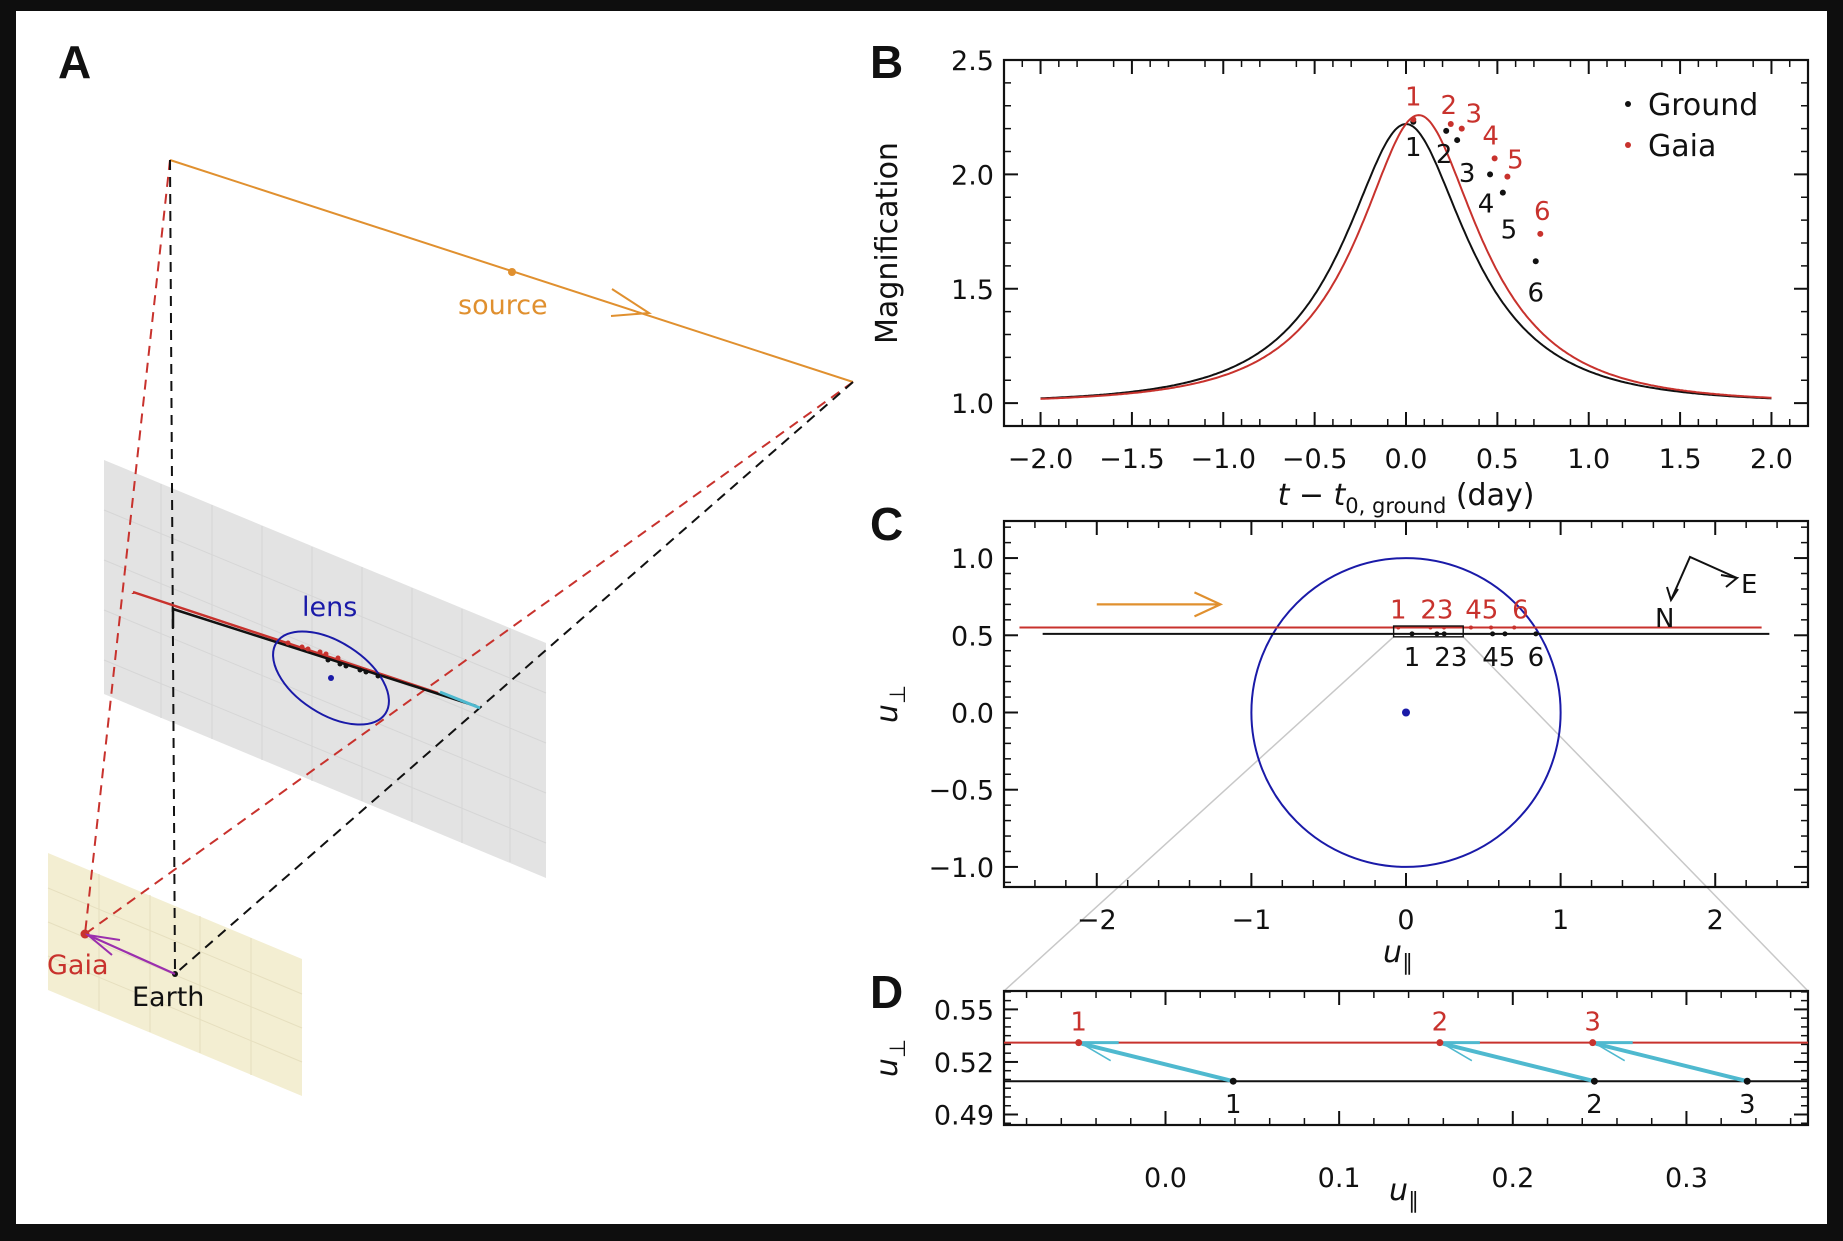 Image resolution: width=1843 pixels, height=1241 pixels. What do you see at coordinates (313, 650) in the screenshot?
I see `gaia-trajectory-points` at bounding box center [313, 650].